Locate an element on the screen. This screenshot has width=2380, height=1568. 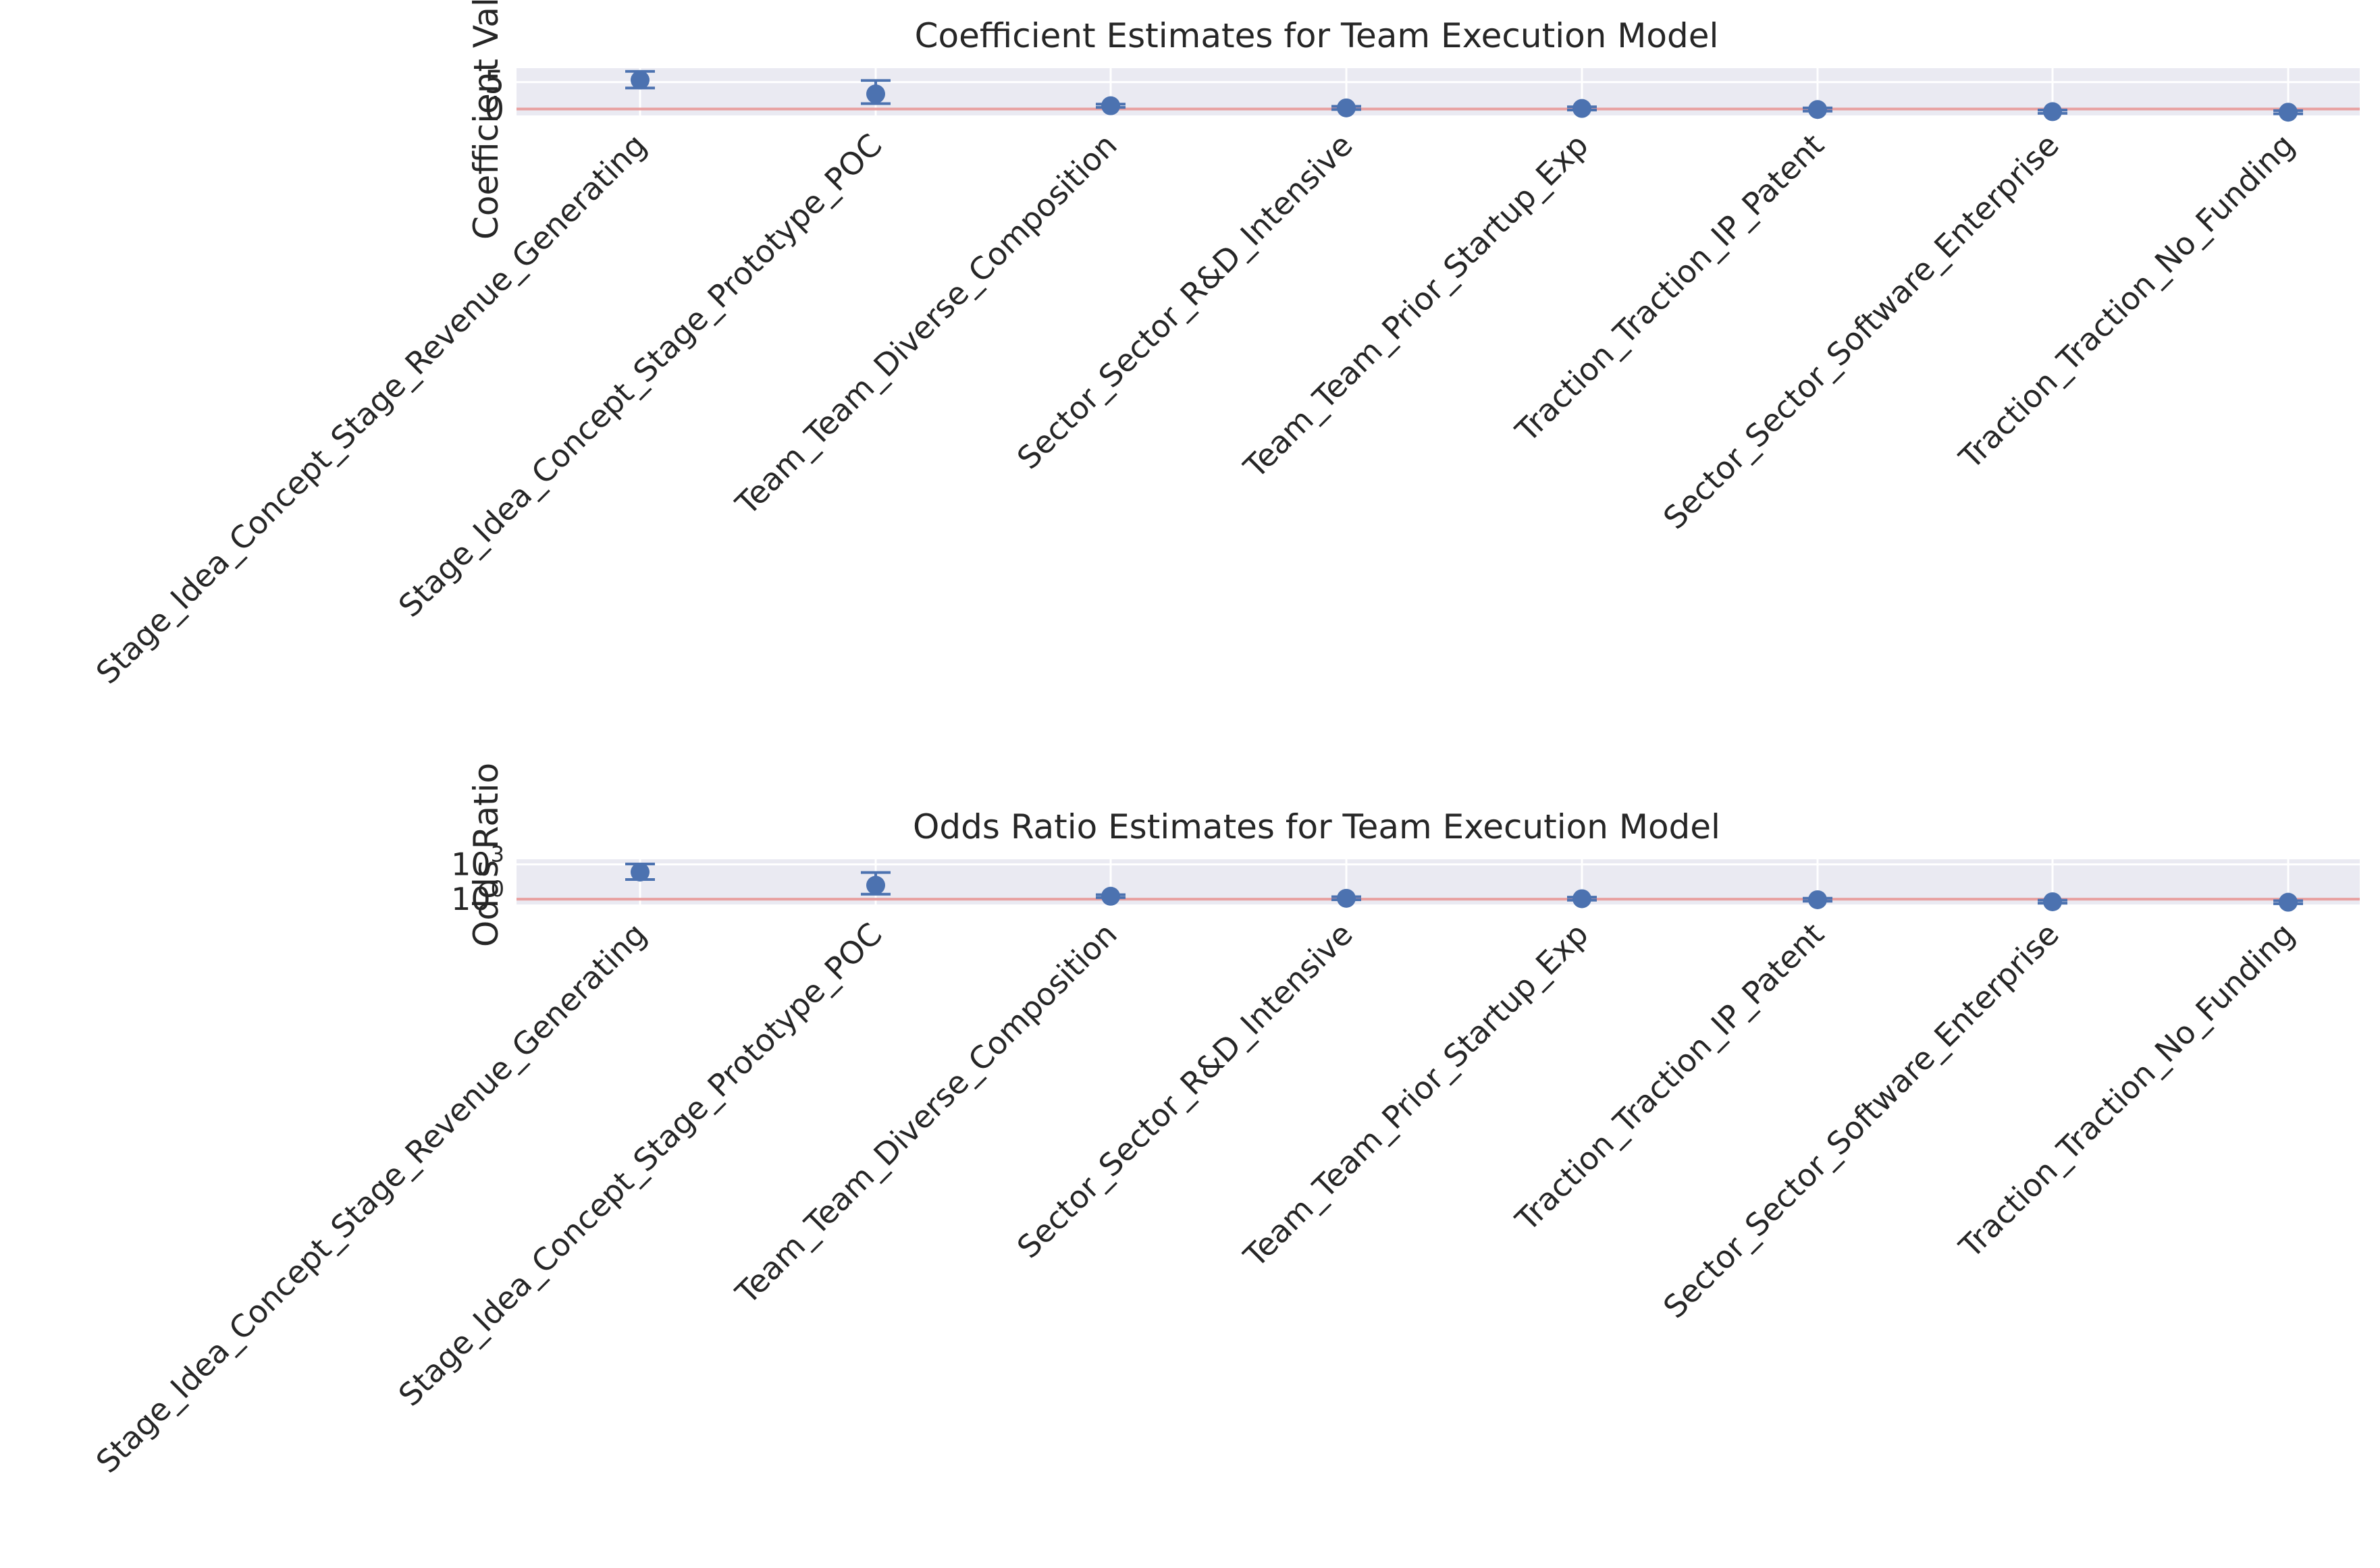
odds-ratio-points is located at coordinates (1464, 887).